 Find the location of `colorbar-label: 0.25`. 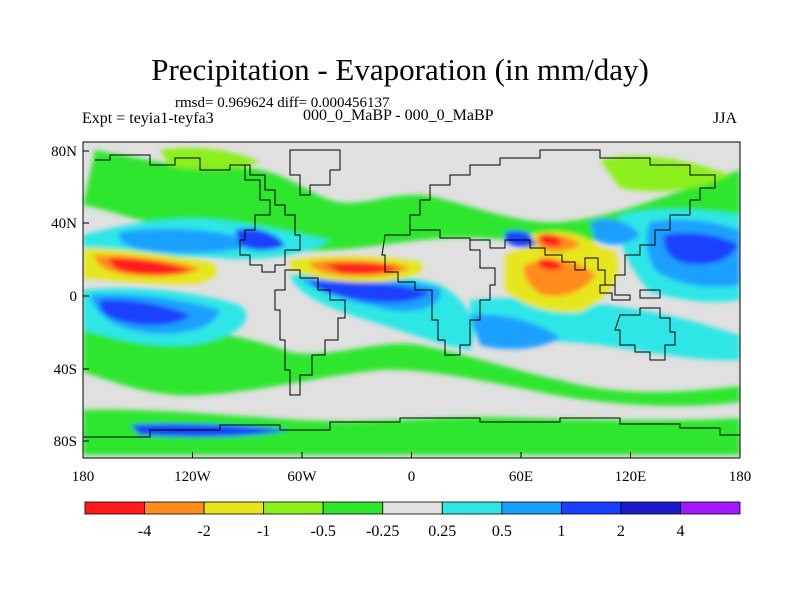

colorbar-label: 0.25 is located at coordinates (442, 531).